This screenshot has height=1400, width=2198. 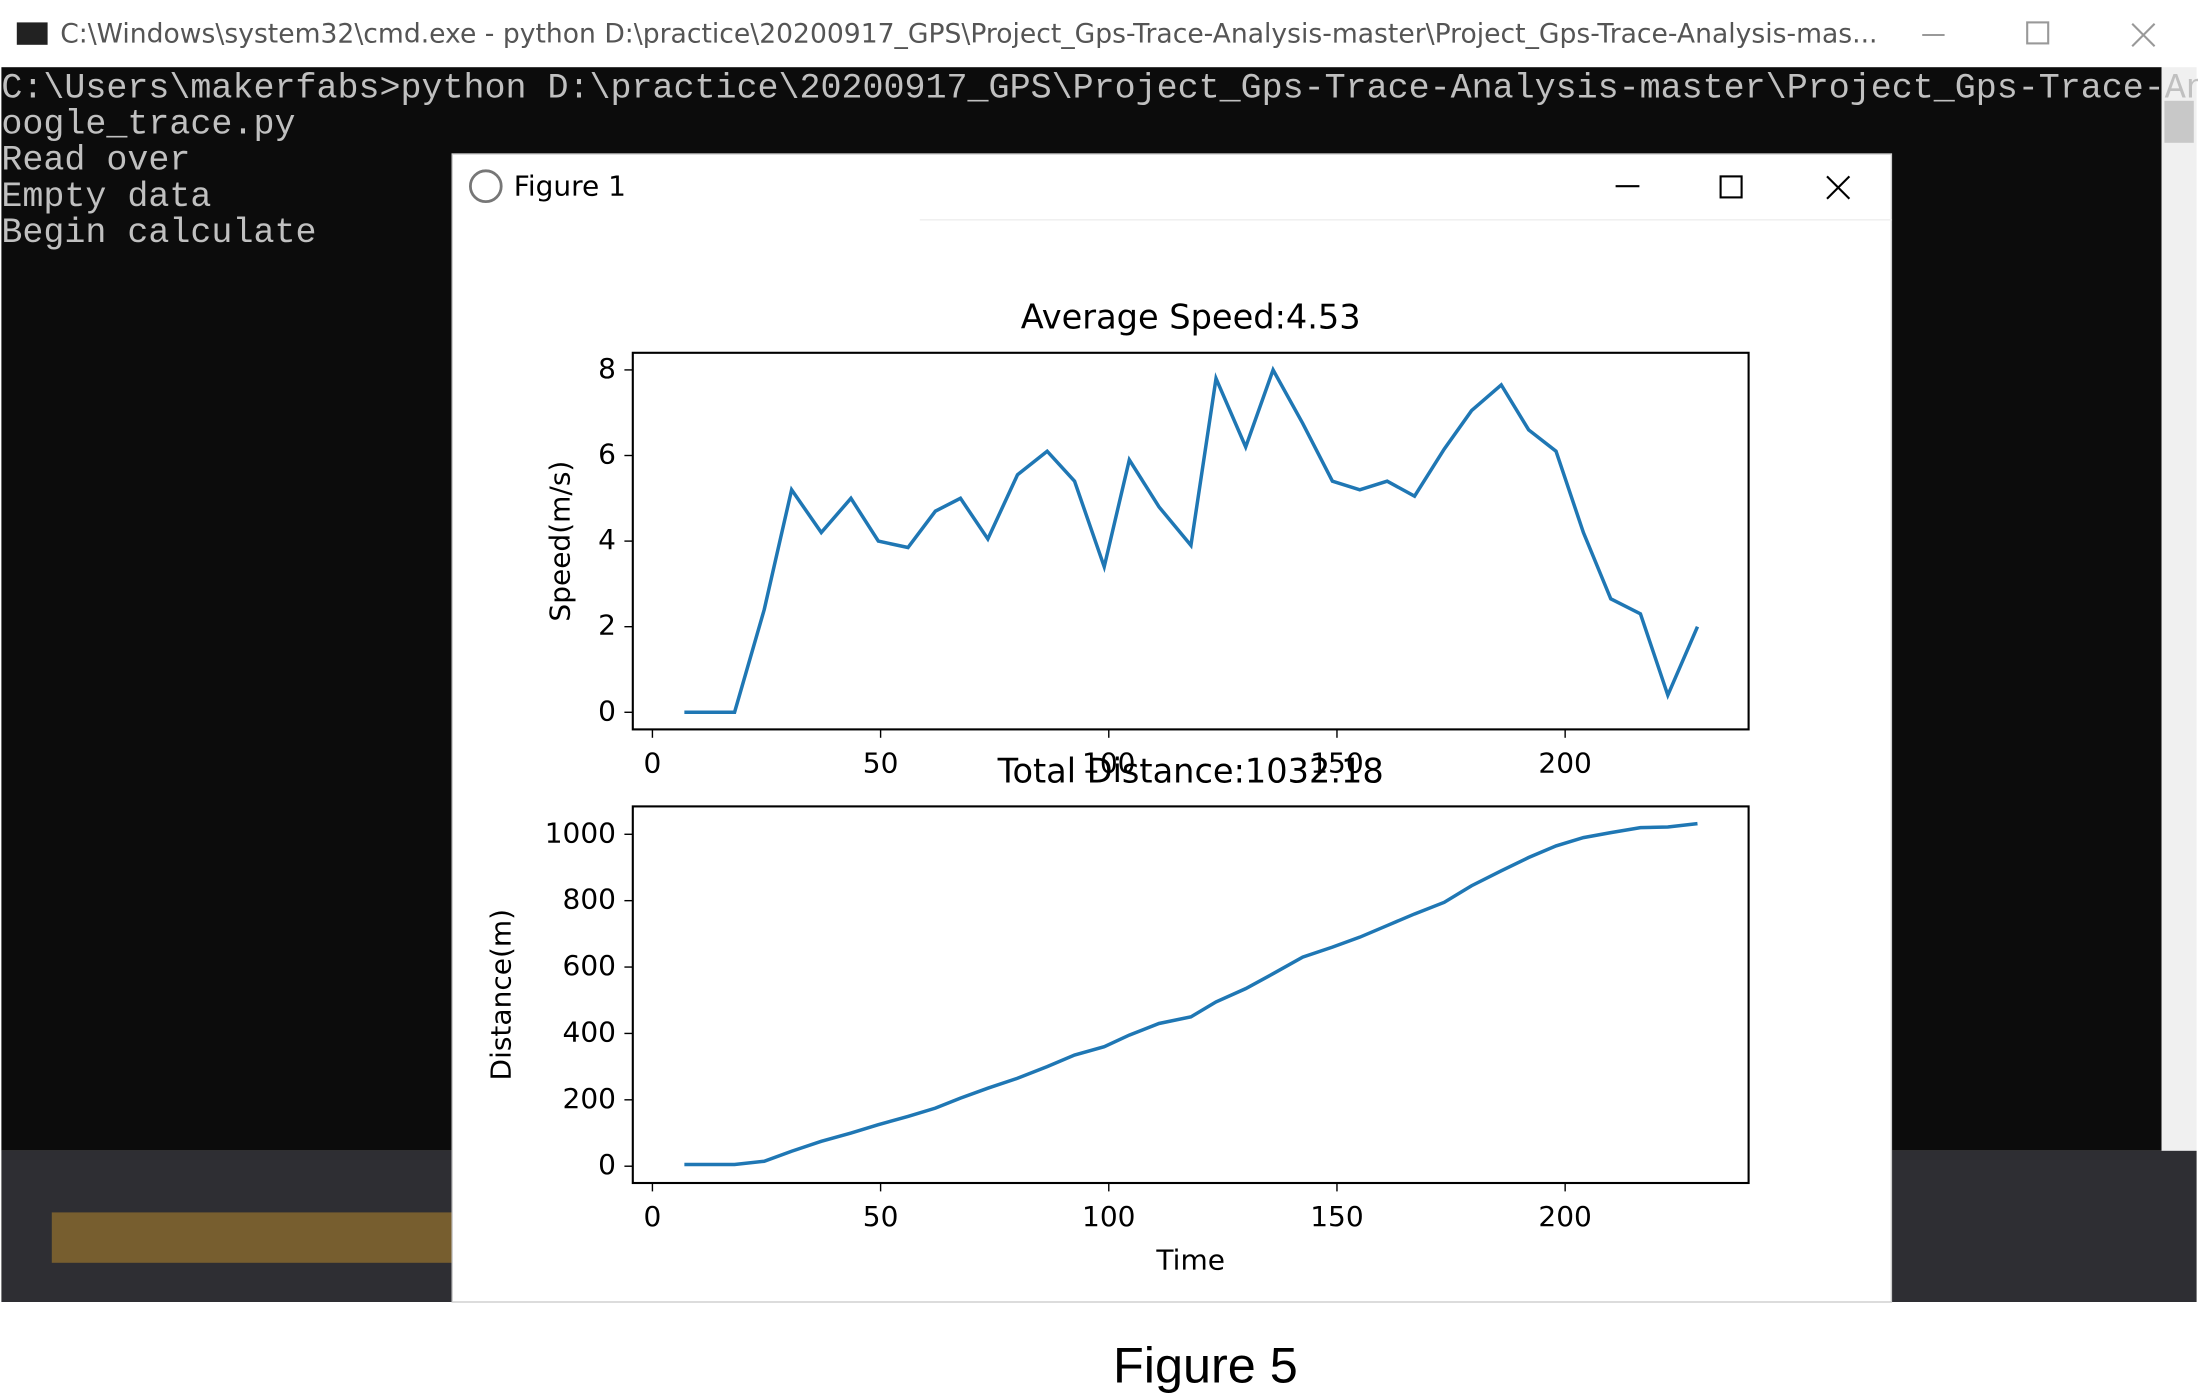 I want to click on y-tick-label: 1000, so click(x=580, y=832).